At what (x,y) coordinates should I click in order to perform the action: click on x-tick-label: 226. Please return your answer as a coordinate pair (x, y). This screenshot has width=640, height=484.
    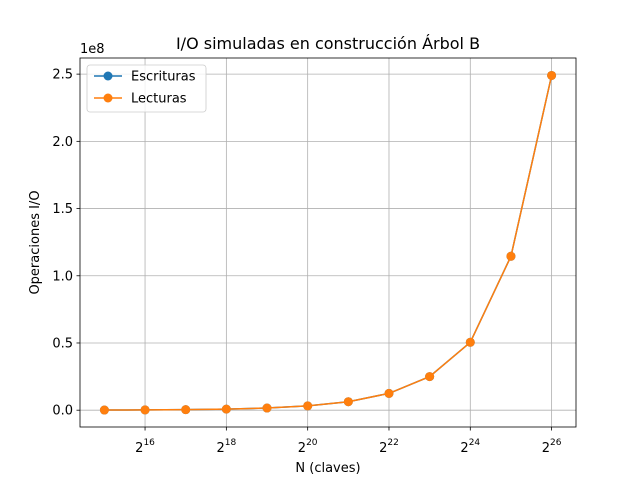
    Looking at the image, I should click on (552, 447).